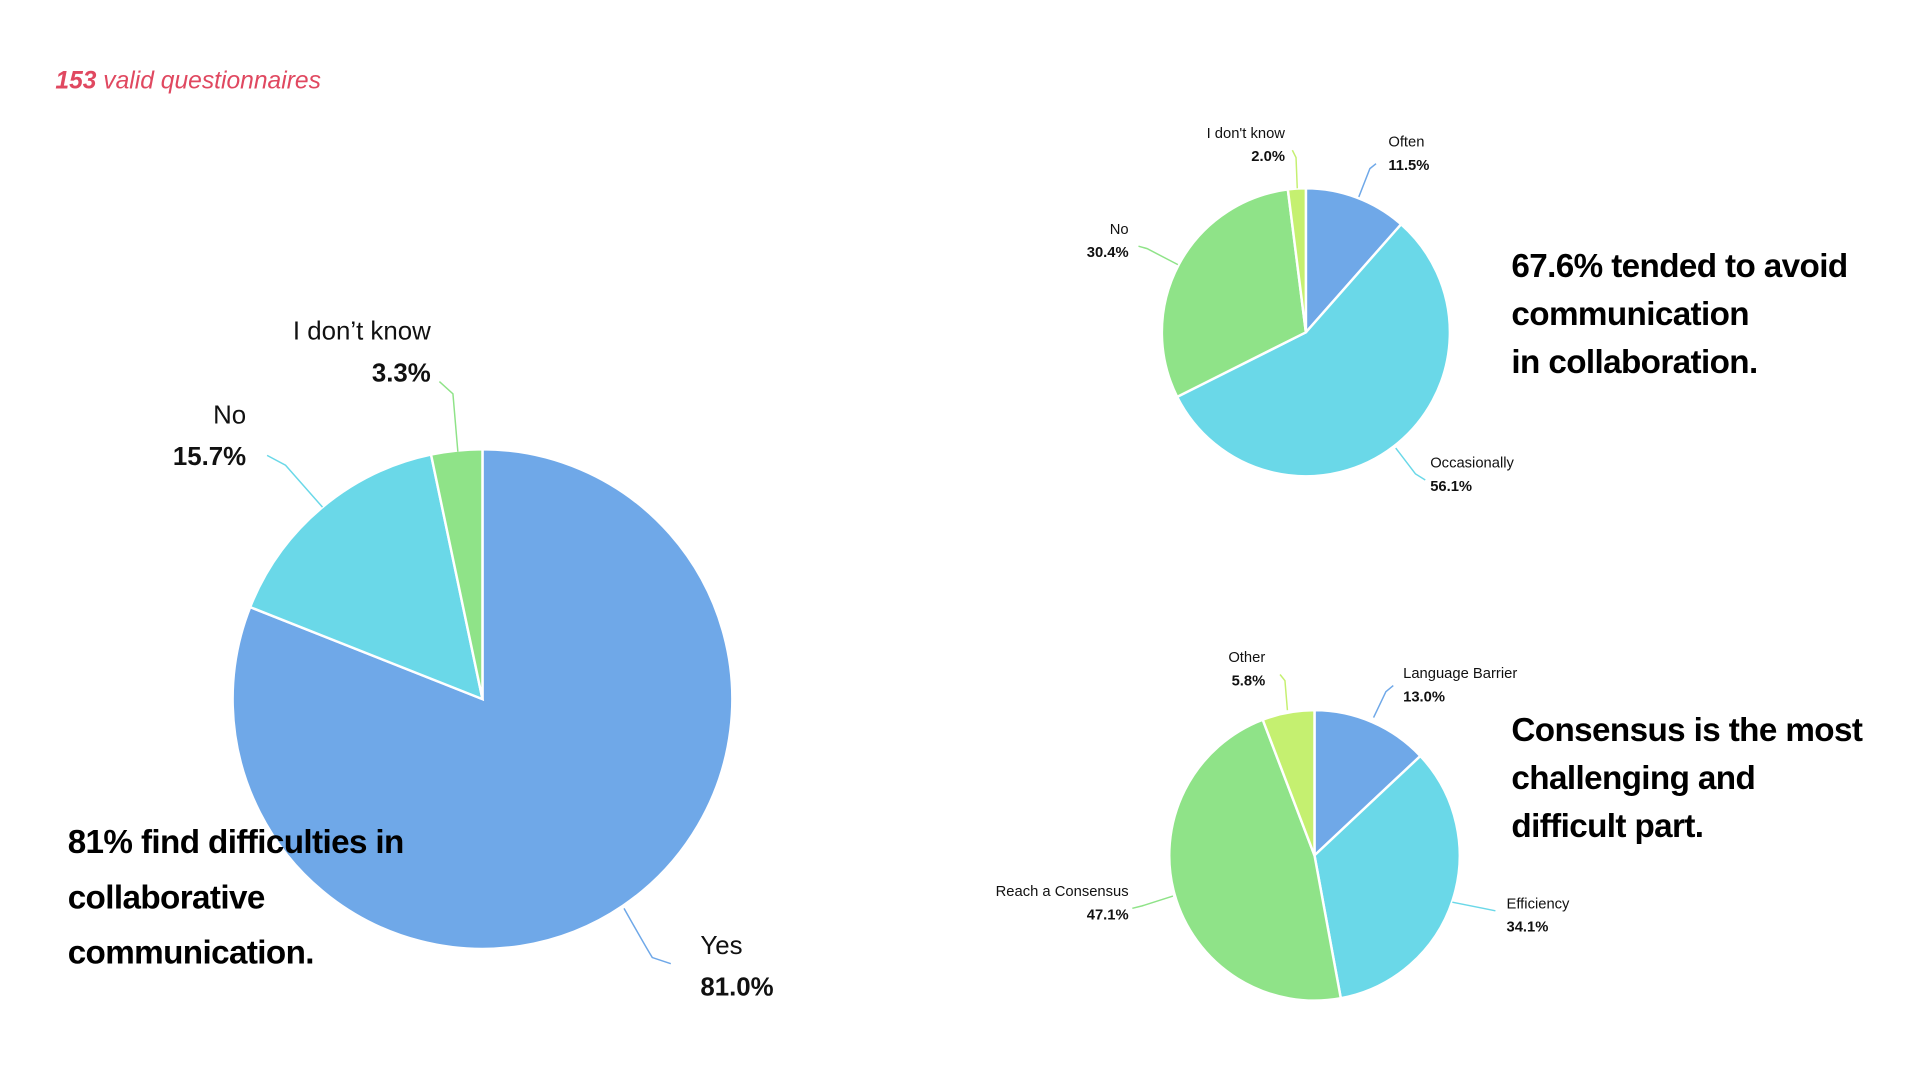 This screenshot has width=1920, height=1081. What do you see at coordinates (1460, 673) in the screenshot?
I see `slice-label: Language Barrier` at bounding box center [1460, 673].